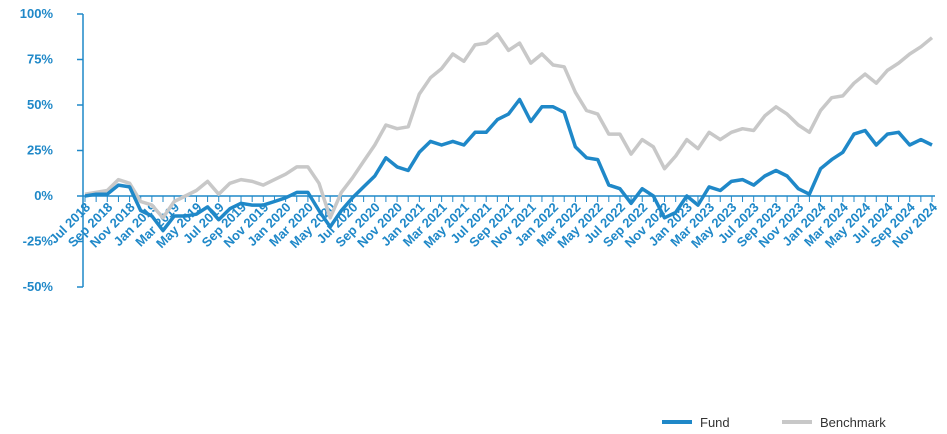  Describe the element at coordinates (43, 195) in the screenshot. I see `y-tick-label: 0%` at that location.